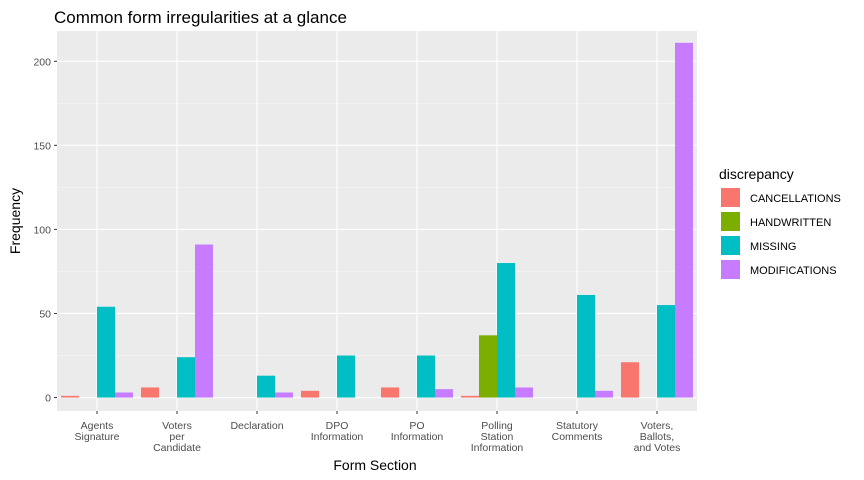 The image size is (864, 480). I want to click on x-tick-label: Statutory Comments, so click(577, 431).